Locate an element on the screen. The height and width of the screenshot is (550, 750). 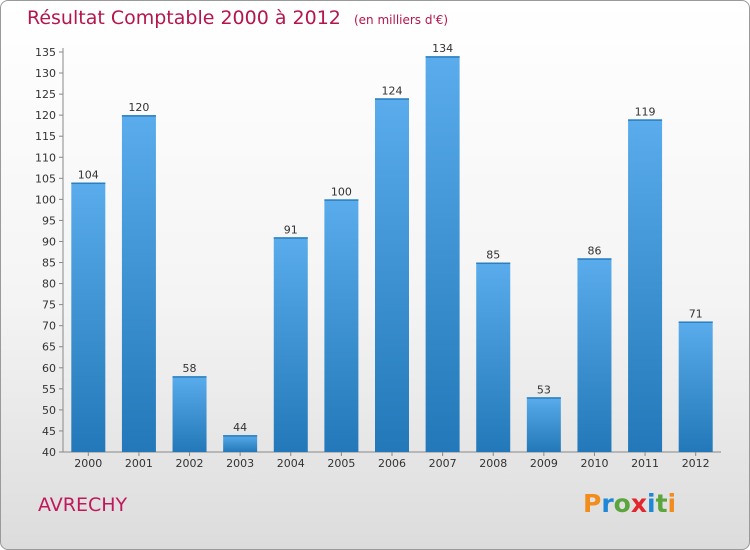
x-tick-label: 2003 is located at coordinates (240, 463).